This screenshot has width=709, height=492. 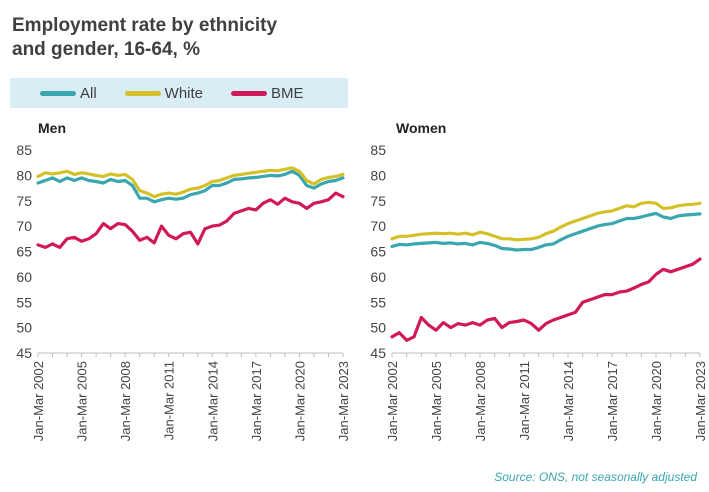 I want to click on women-y-tick-label: 50, so click(x=378, y=328).